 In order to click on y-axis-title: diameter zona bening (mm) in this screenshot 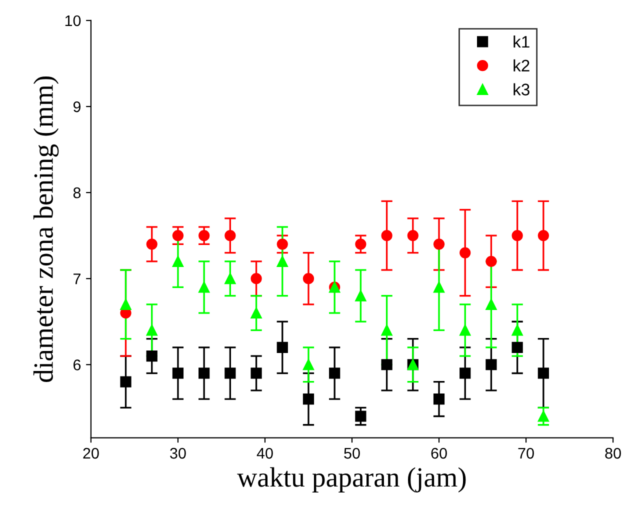, I will do `click(46, 229)`.